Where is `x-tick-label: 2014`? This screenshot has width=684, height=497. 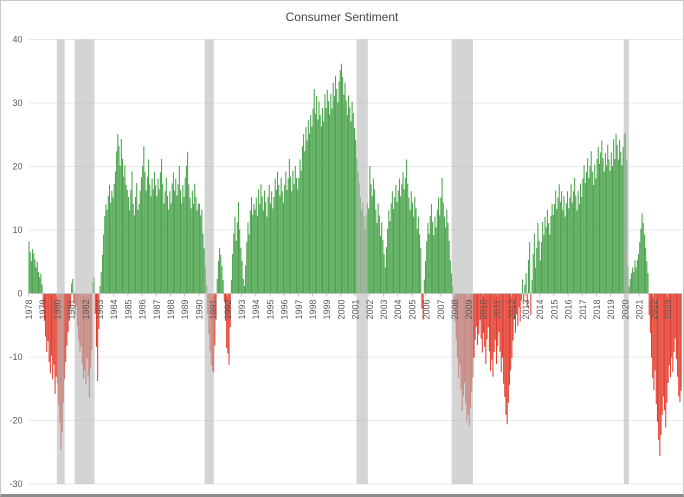
x-tick-label: 2014 is located at coordinates (540, 310).